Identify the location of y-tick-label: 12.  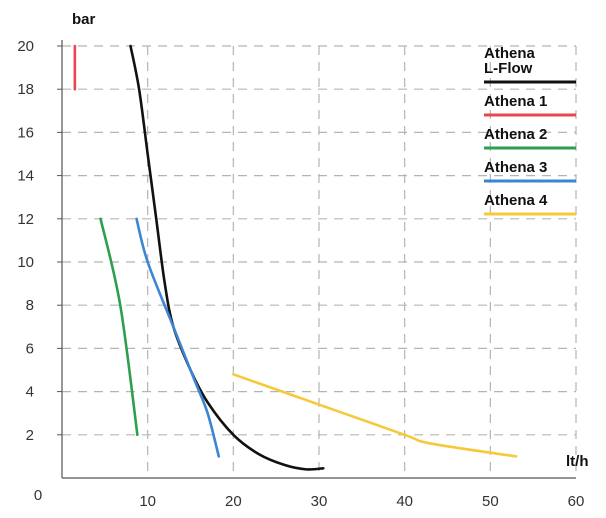
(25, 219).